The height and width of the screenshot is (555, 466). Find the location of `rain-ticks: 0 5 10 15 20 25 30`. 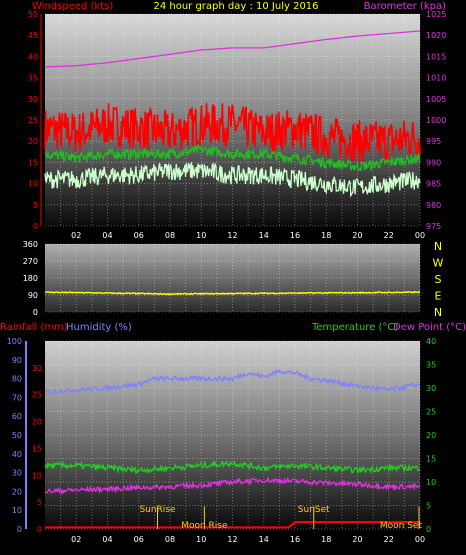

rain-ticks: 0 5 10 15 20 25 30 is located at coordinates (37, 449).